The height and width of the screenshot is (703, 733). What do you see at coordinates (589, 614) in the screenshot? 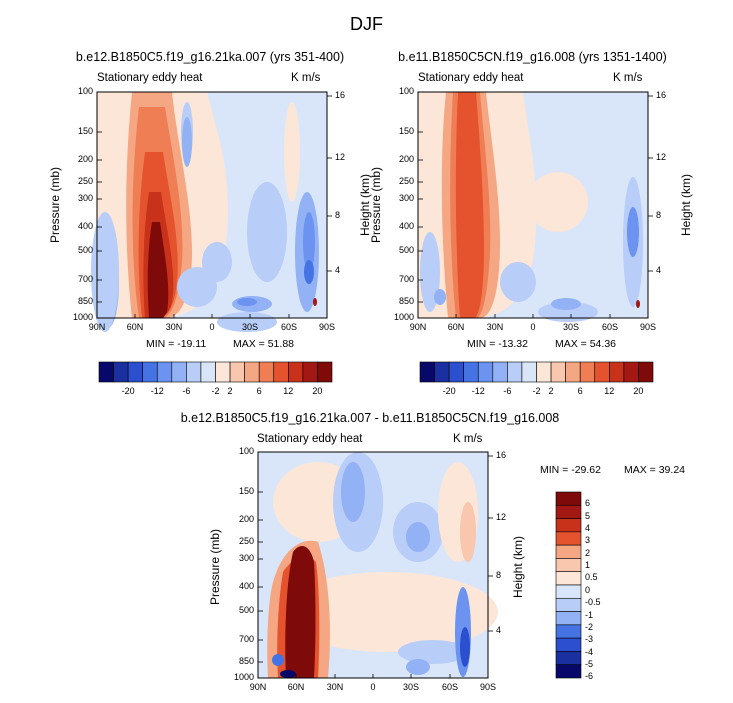
I see `colorbar-tick-label: -1` at bounding box center [589, 614].